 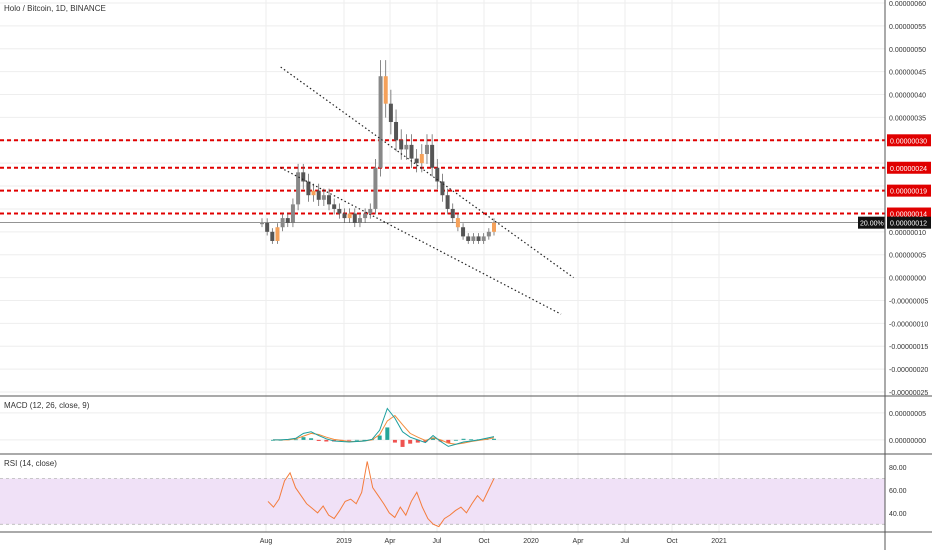 I want to click on price-tick-11: 0.00000005, so click(x=907, y=256).